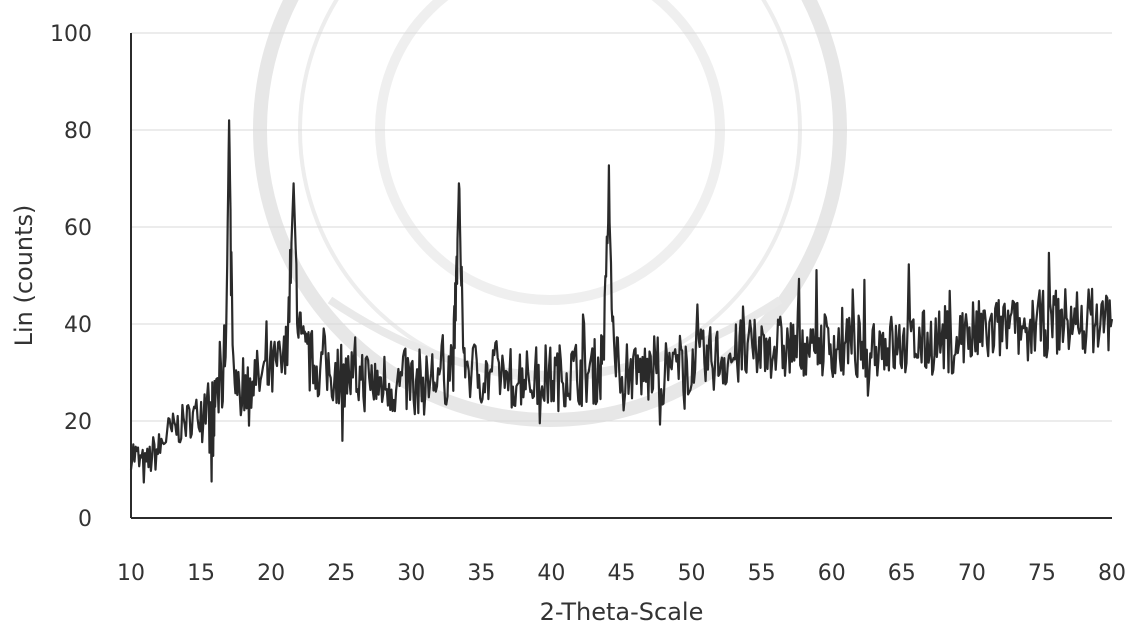  What do you see at coordinates (78, 228) in the screenshot?
I see `y-tick-label: 60` at bounding box center [78, 228].